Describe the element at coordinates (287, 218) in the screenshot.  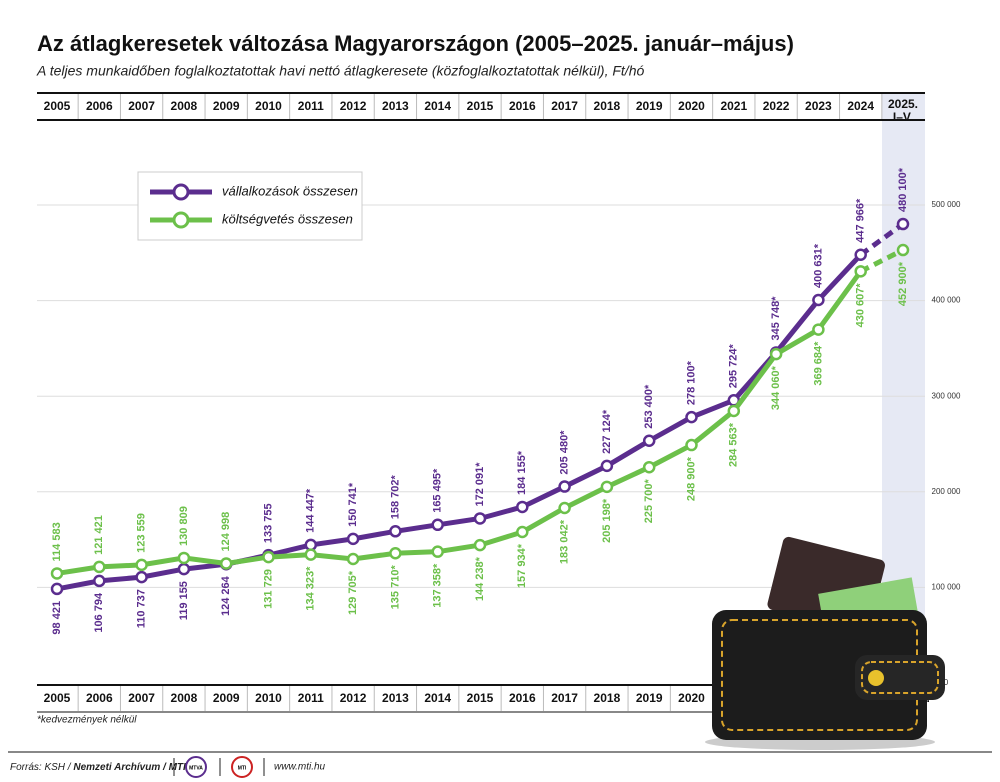
I see `legend-label: költségvetés összesen` at that location.